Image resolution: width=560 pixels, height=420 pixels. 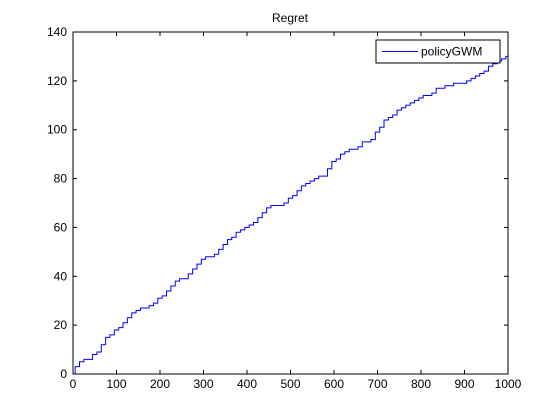 I want to click on x-tick-label: 100, so click(x=116, y=384).